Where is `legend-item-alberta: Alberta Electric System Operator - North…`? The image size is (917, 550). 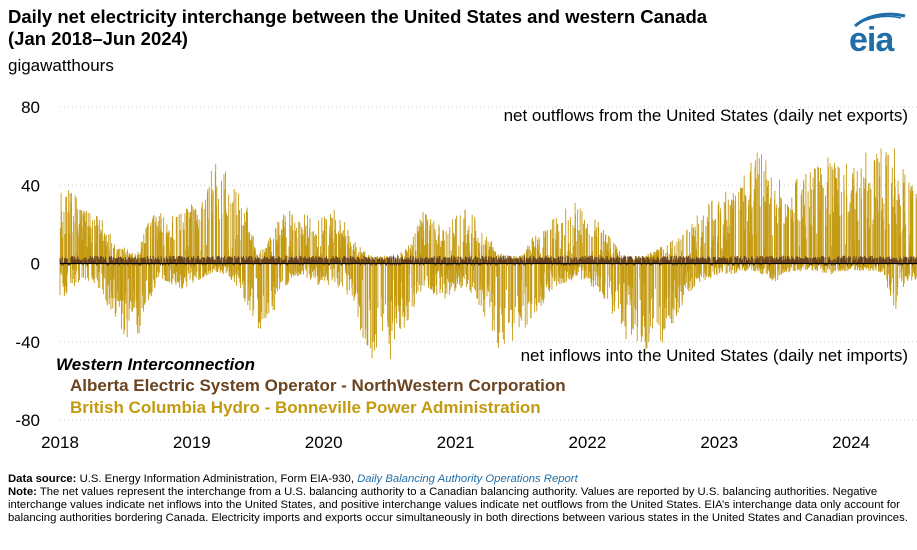
legend-item-alberta: Alberta Electric System Operator - North… is located at coordinates (318, 385).